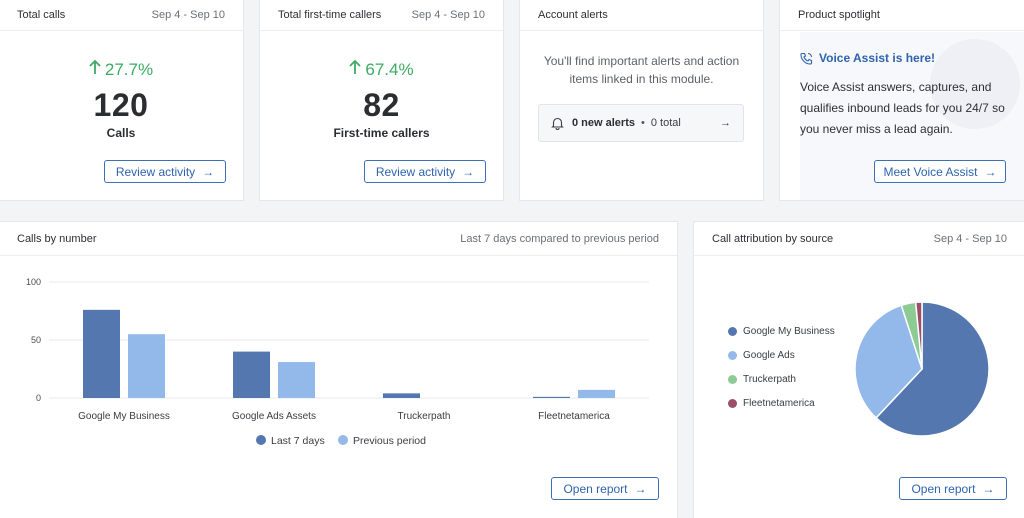 This screenshot has height=518, width=1024. I want to click on y-tick-label: 100, so click(33, 282).